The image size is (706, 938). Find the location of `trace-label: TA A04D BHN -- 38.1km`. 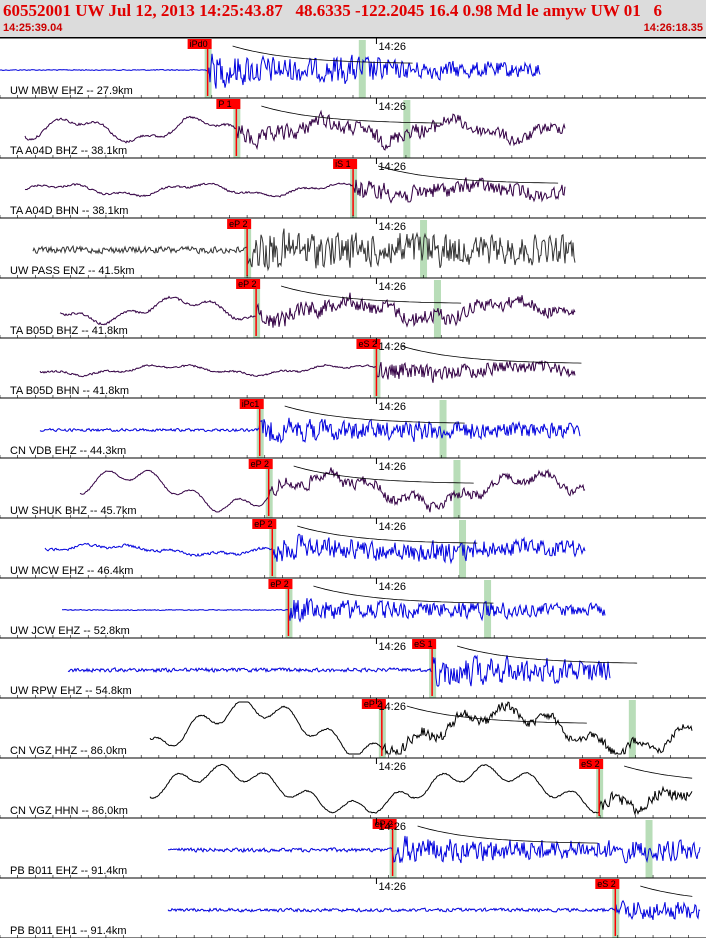

trace-label: TA A04D BHN -- 38.1km is located at coordinates (69, 211).